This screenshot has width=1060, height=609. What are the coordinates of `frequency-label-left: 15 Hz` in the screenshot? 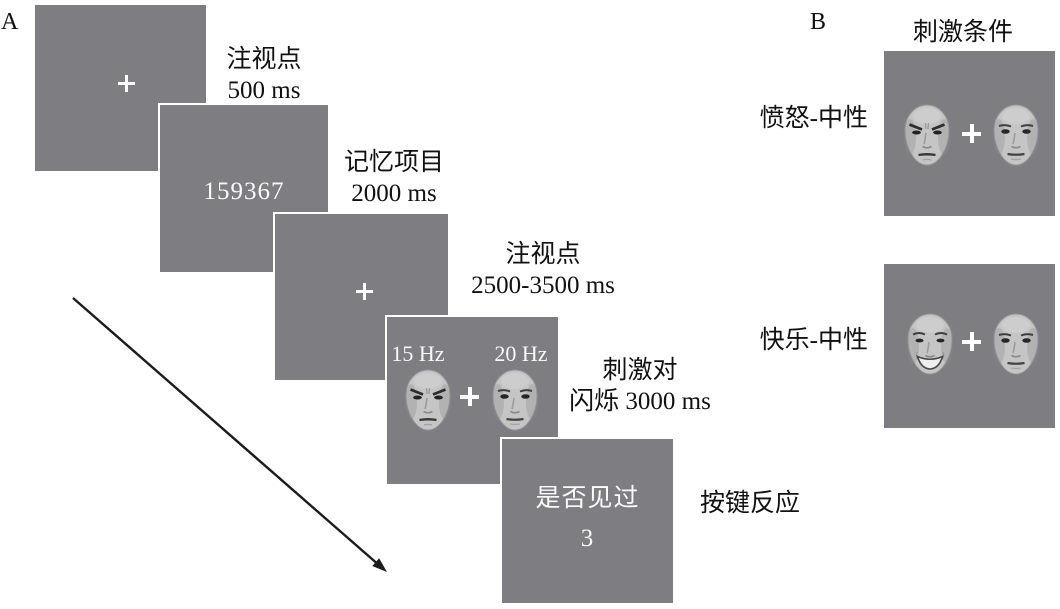 It's located at (418, 353).